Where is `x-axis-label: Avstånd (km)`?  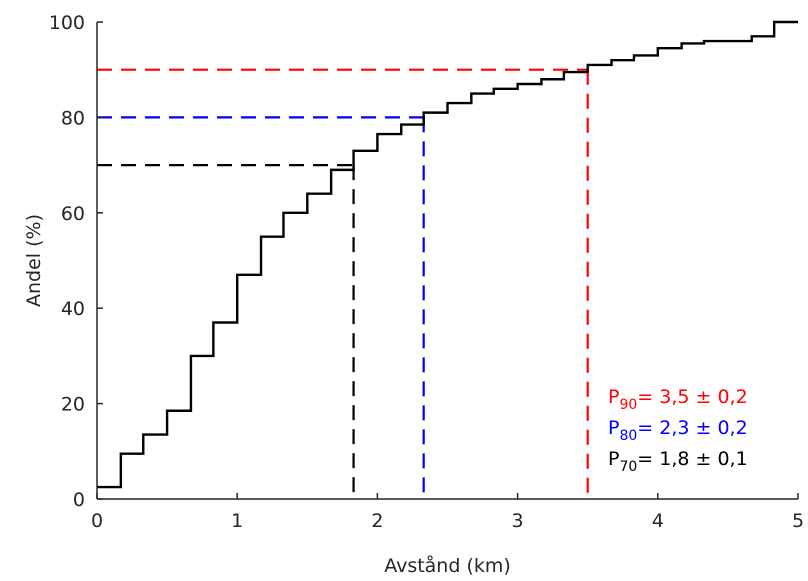 x-axis-label: Avstånd (km) is located at coordinates (447, 565).